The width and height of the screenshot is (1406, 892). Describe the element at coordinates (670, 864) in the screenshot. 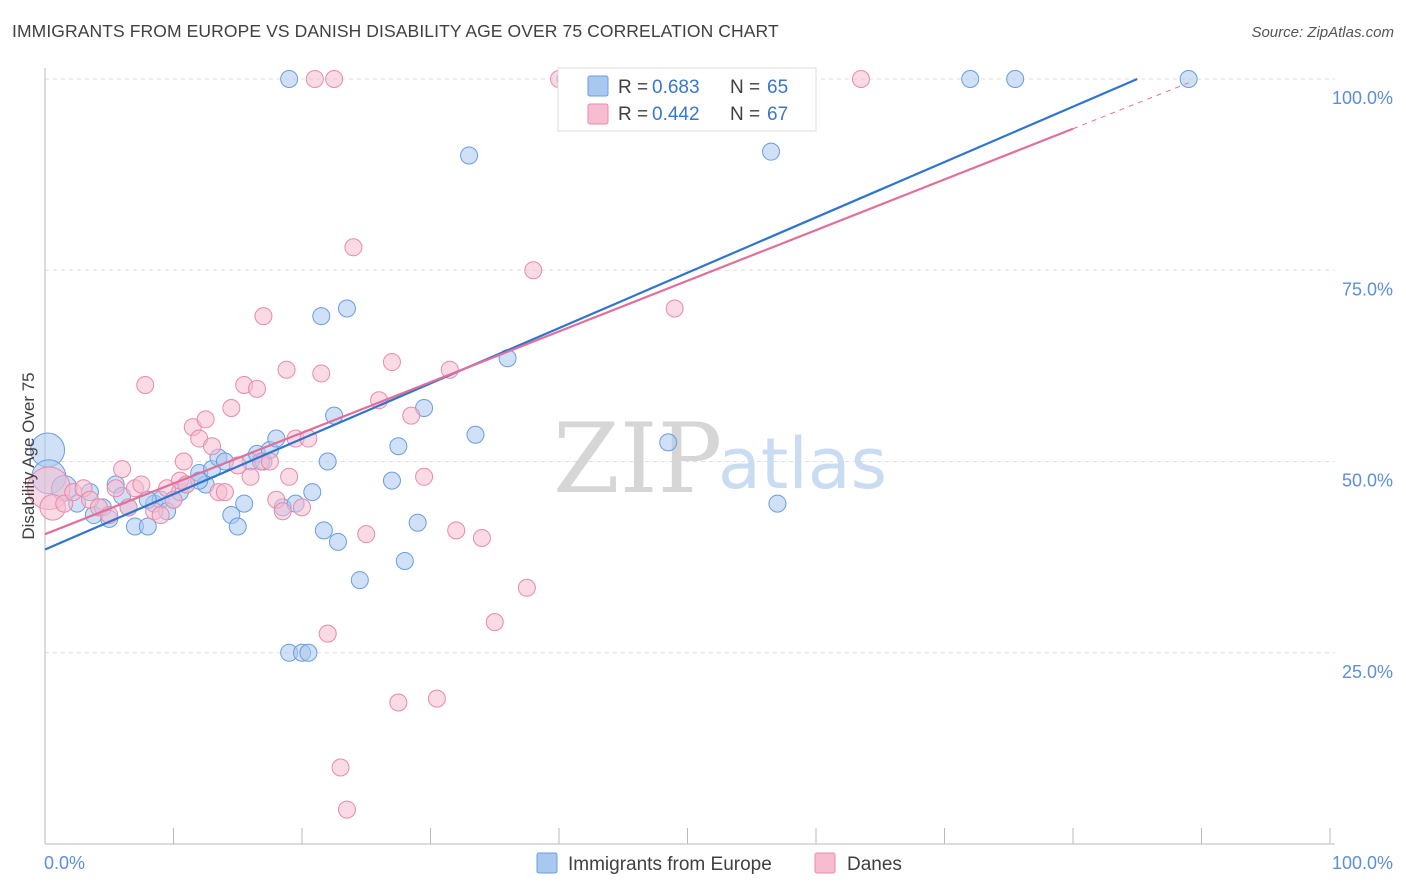

I see `legend-label-immigrants: Immigrants from Europe` at that location.